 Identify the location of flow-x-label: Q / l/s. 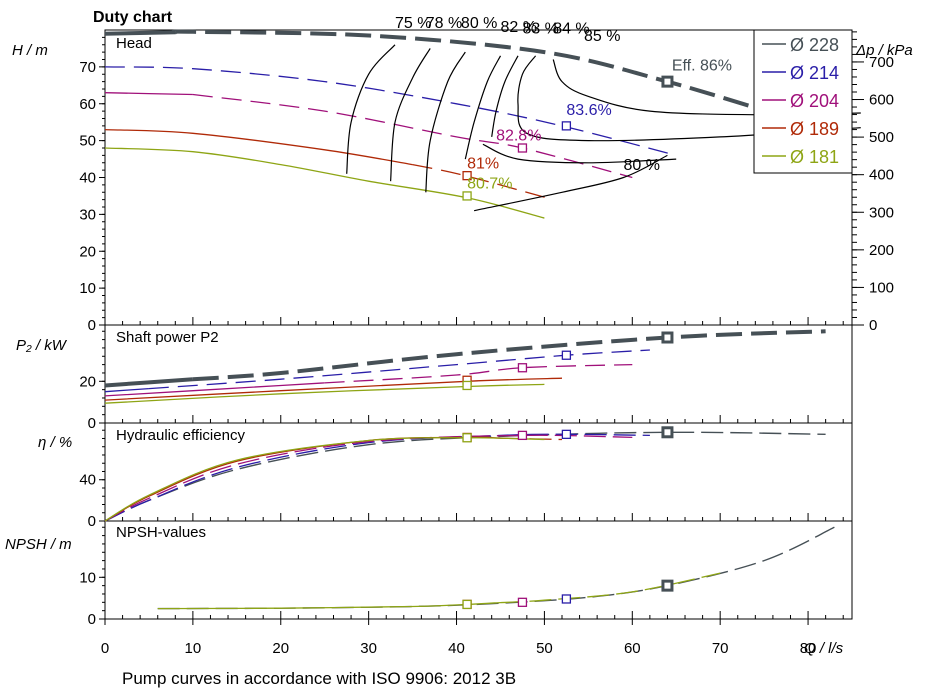
(824, 648).